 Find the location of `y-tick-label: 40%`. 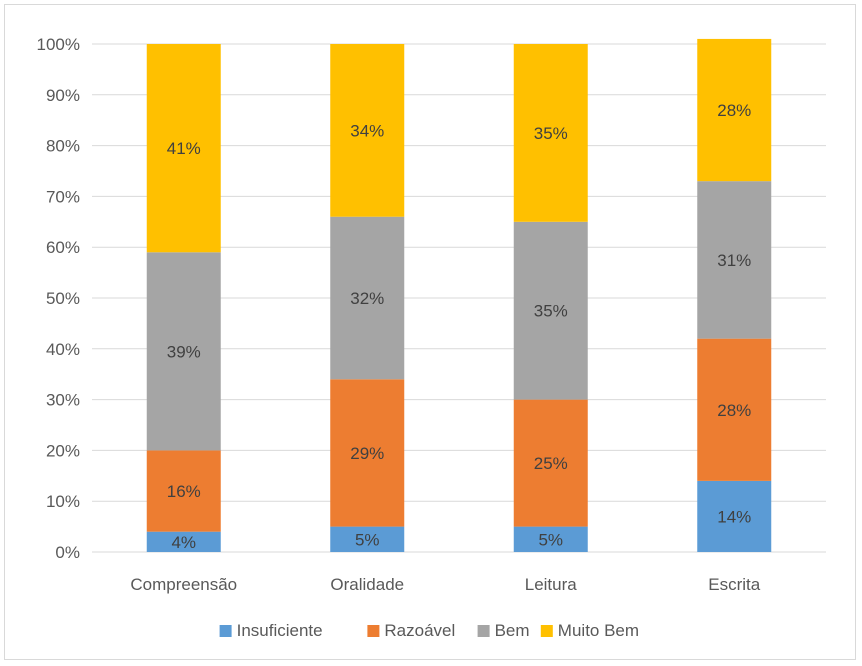

y-tick-label: 40% is located at coordinates (63, 349).